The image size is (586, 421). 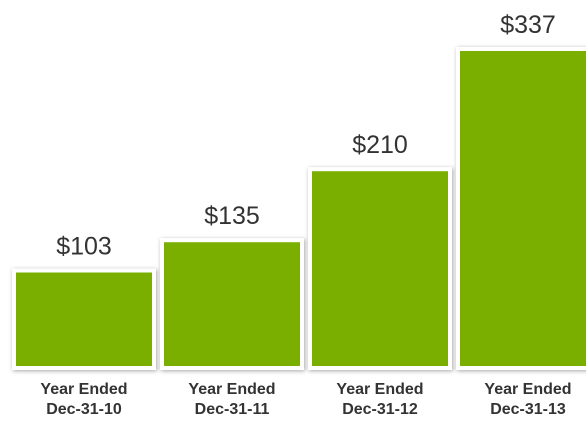 What do you see at coordinates (380, 145) in the screenshot?
I see `value-label: $210` at bounding box center [380, 145].